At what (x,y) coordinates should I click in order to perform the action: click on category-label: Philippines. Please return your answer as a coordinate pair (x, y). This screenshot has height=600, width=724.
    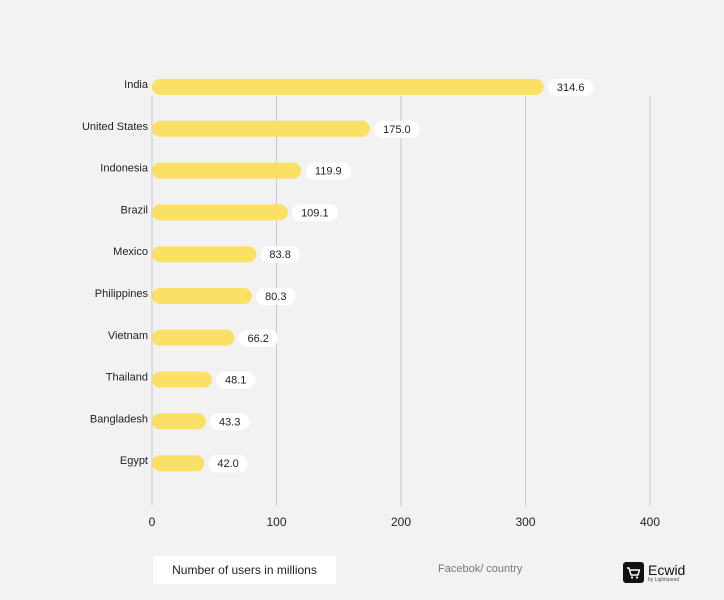
    Looking at the image, I should click on (122, 294).